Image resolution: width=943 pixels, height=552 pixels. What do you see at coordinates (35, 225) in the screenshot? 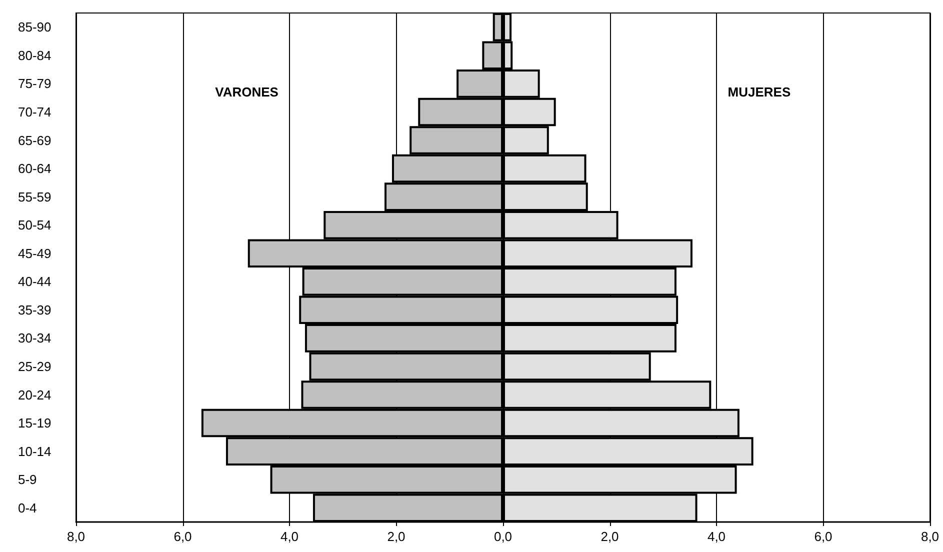
I see `y-tick-label: 50-54` at bounding box center [35, 225].